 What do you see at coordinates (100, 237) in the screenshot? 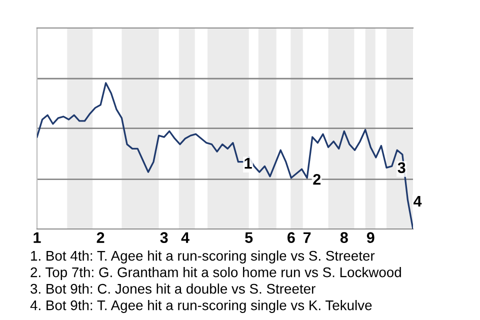
I see `x-tick-label: 2` at bounding box center [100, 237].